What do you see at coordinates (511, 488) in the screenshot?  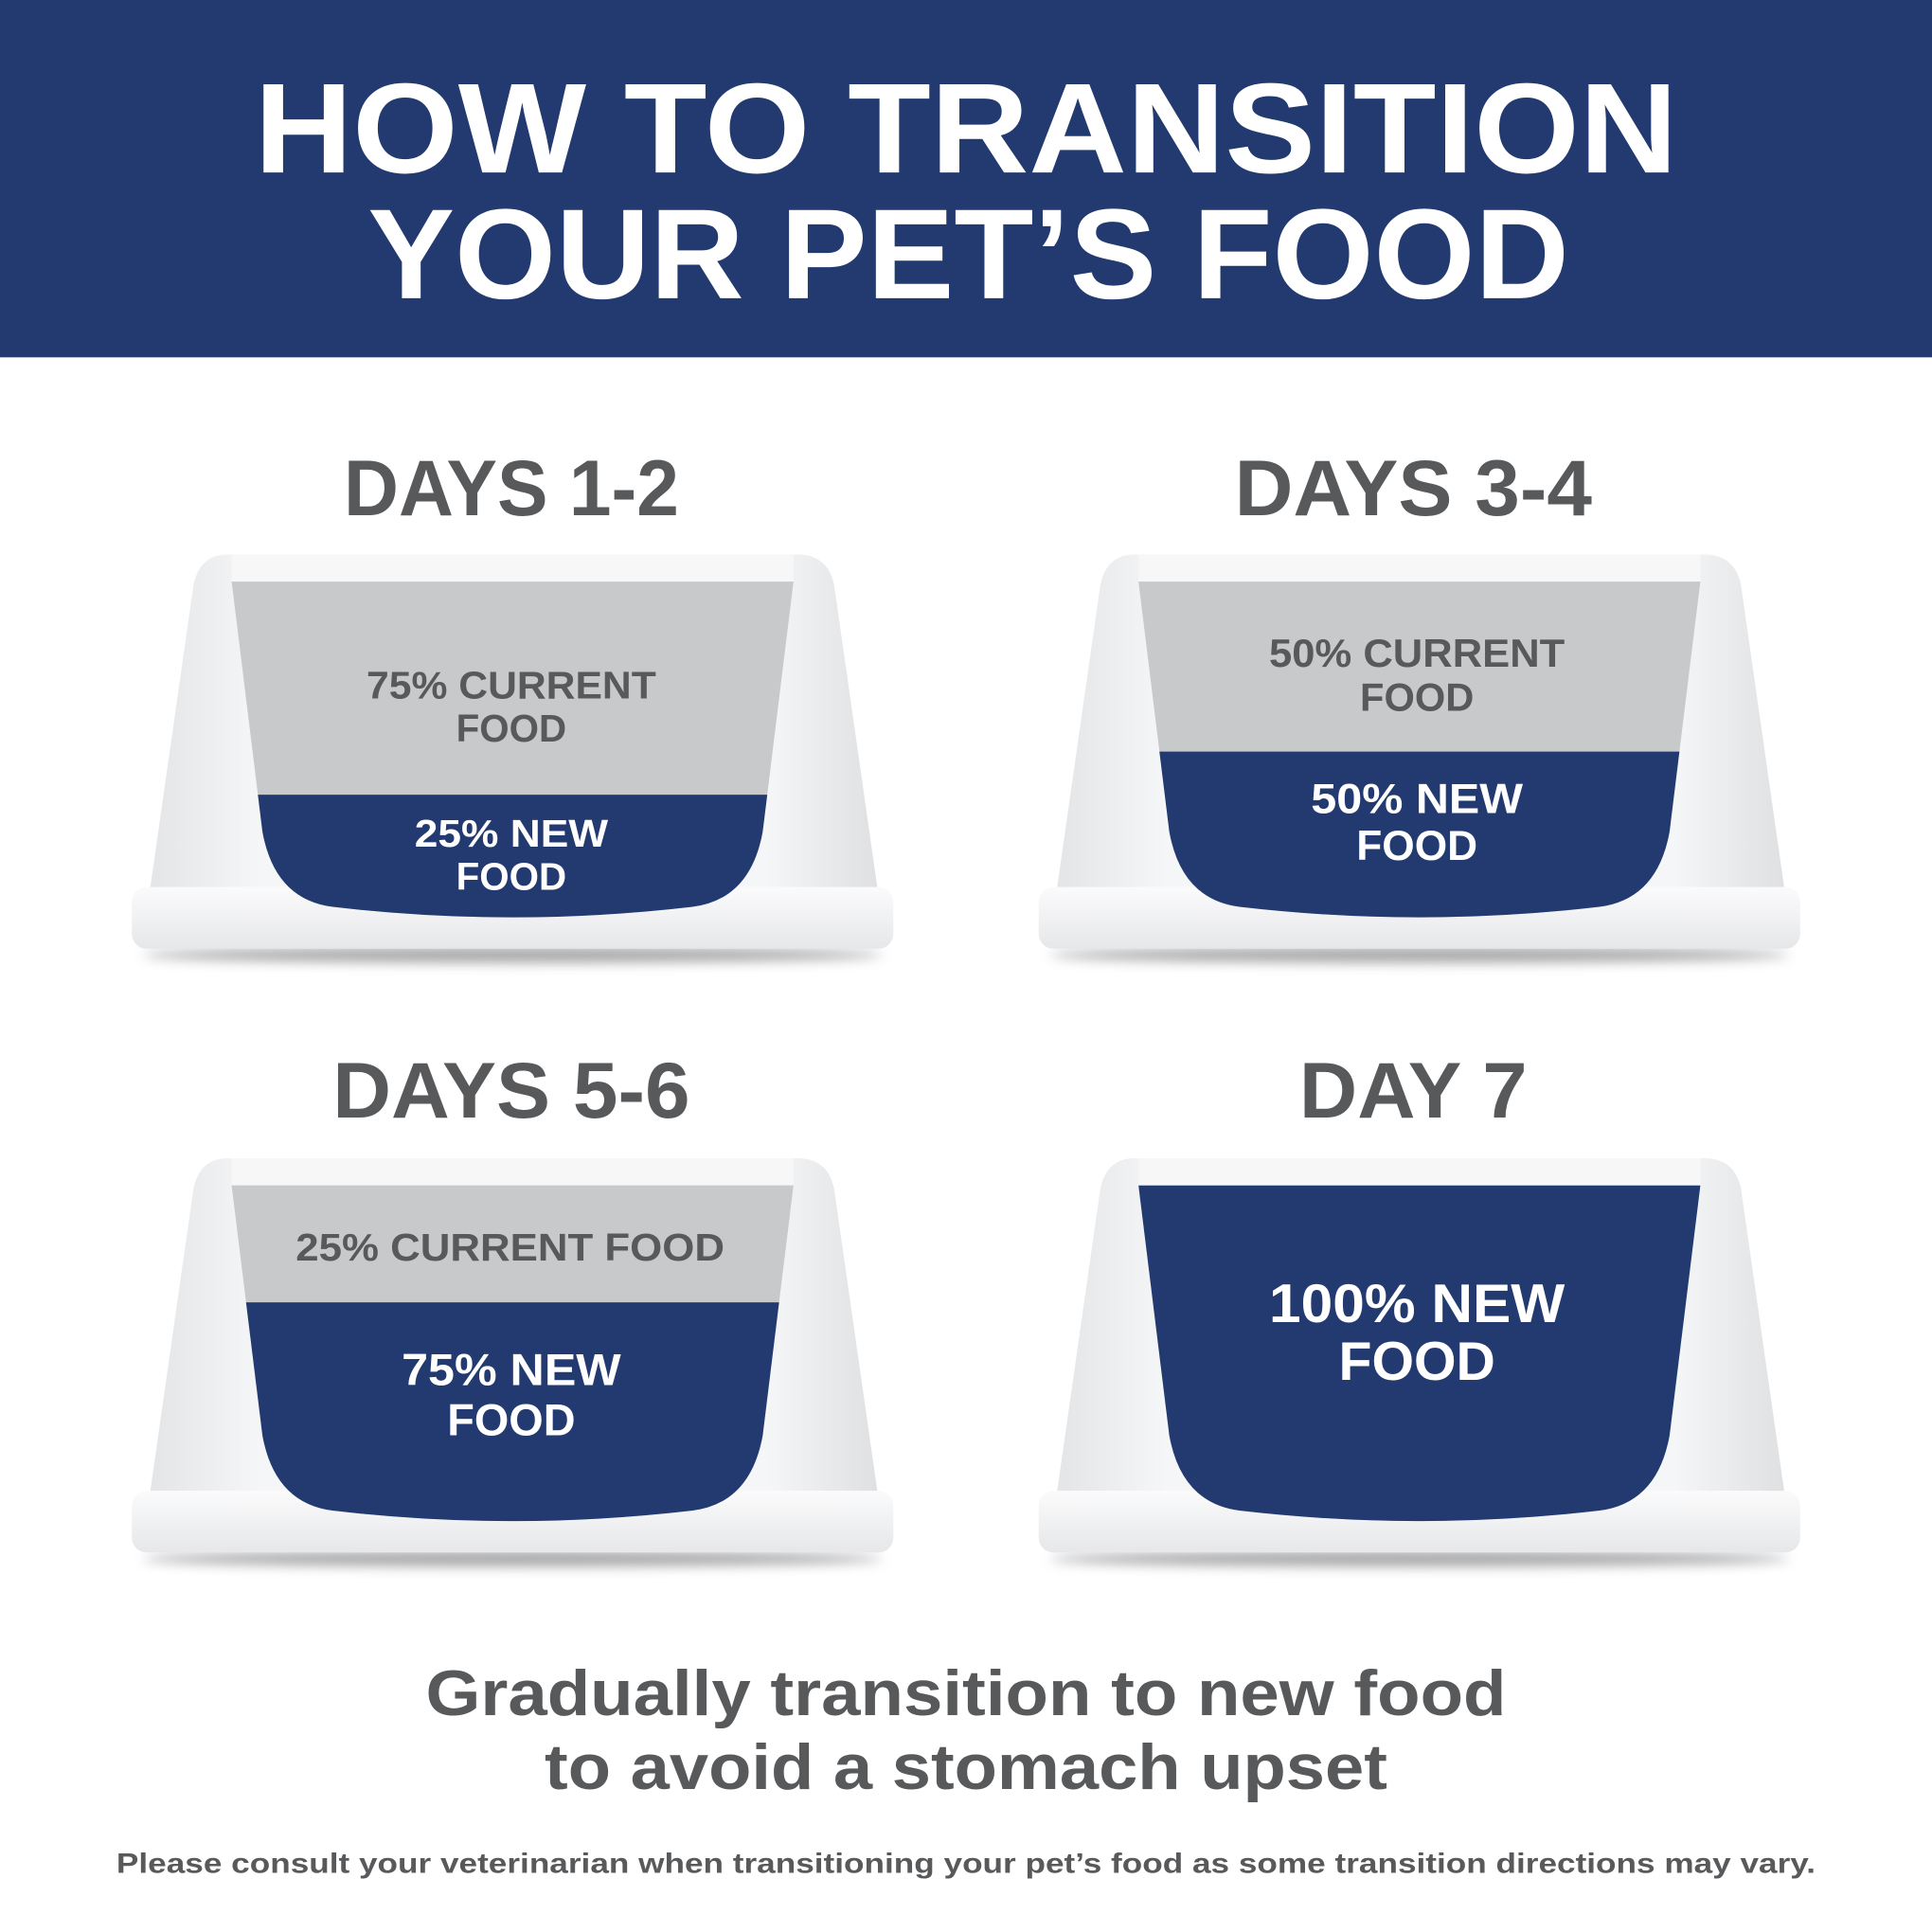 I see `step-label-days-1-2: DAYS 1-2` at bounding box center [511, 488].